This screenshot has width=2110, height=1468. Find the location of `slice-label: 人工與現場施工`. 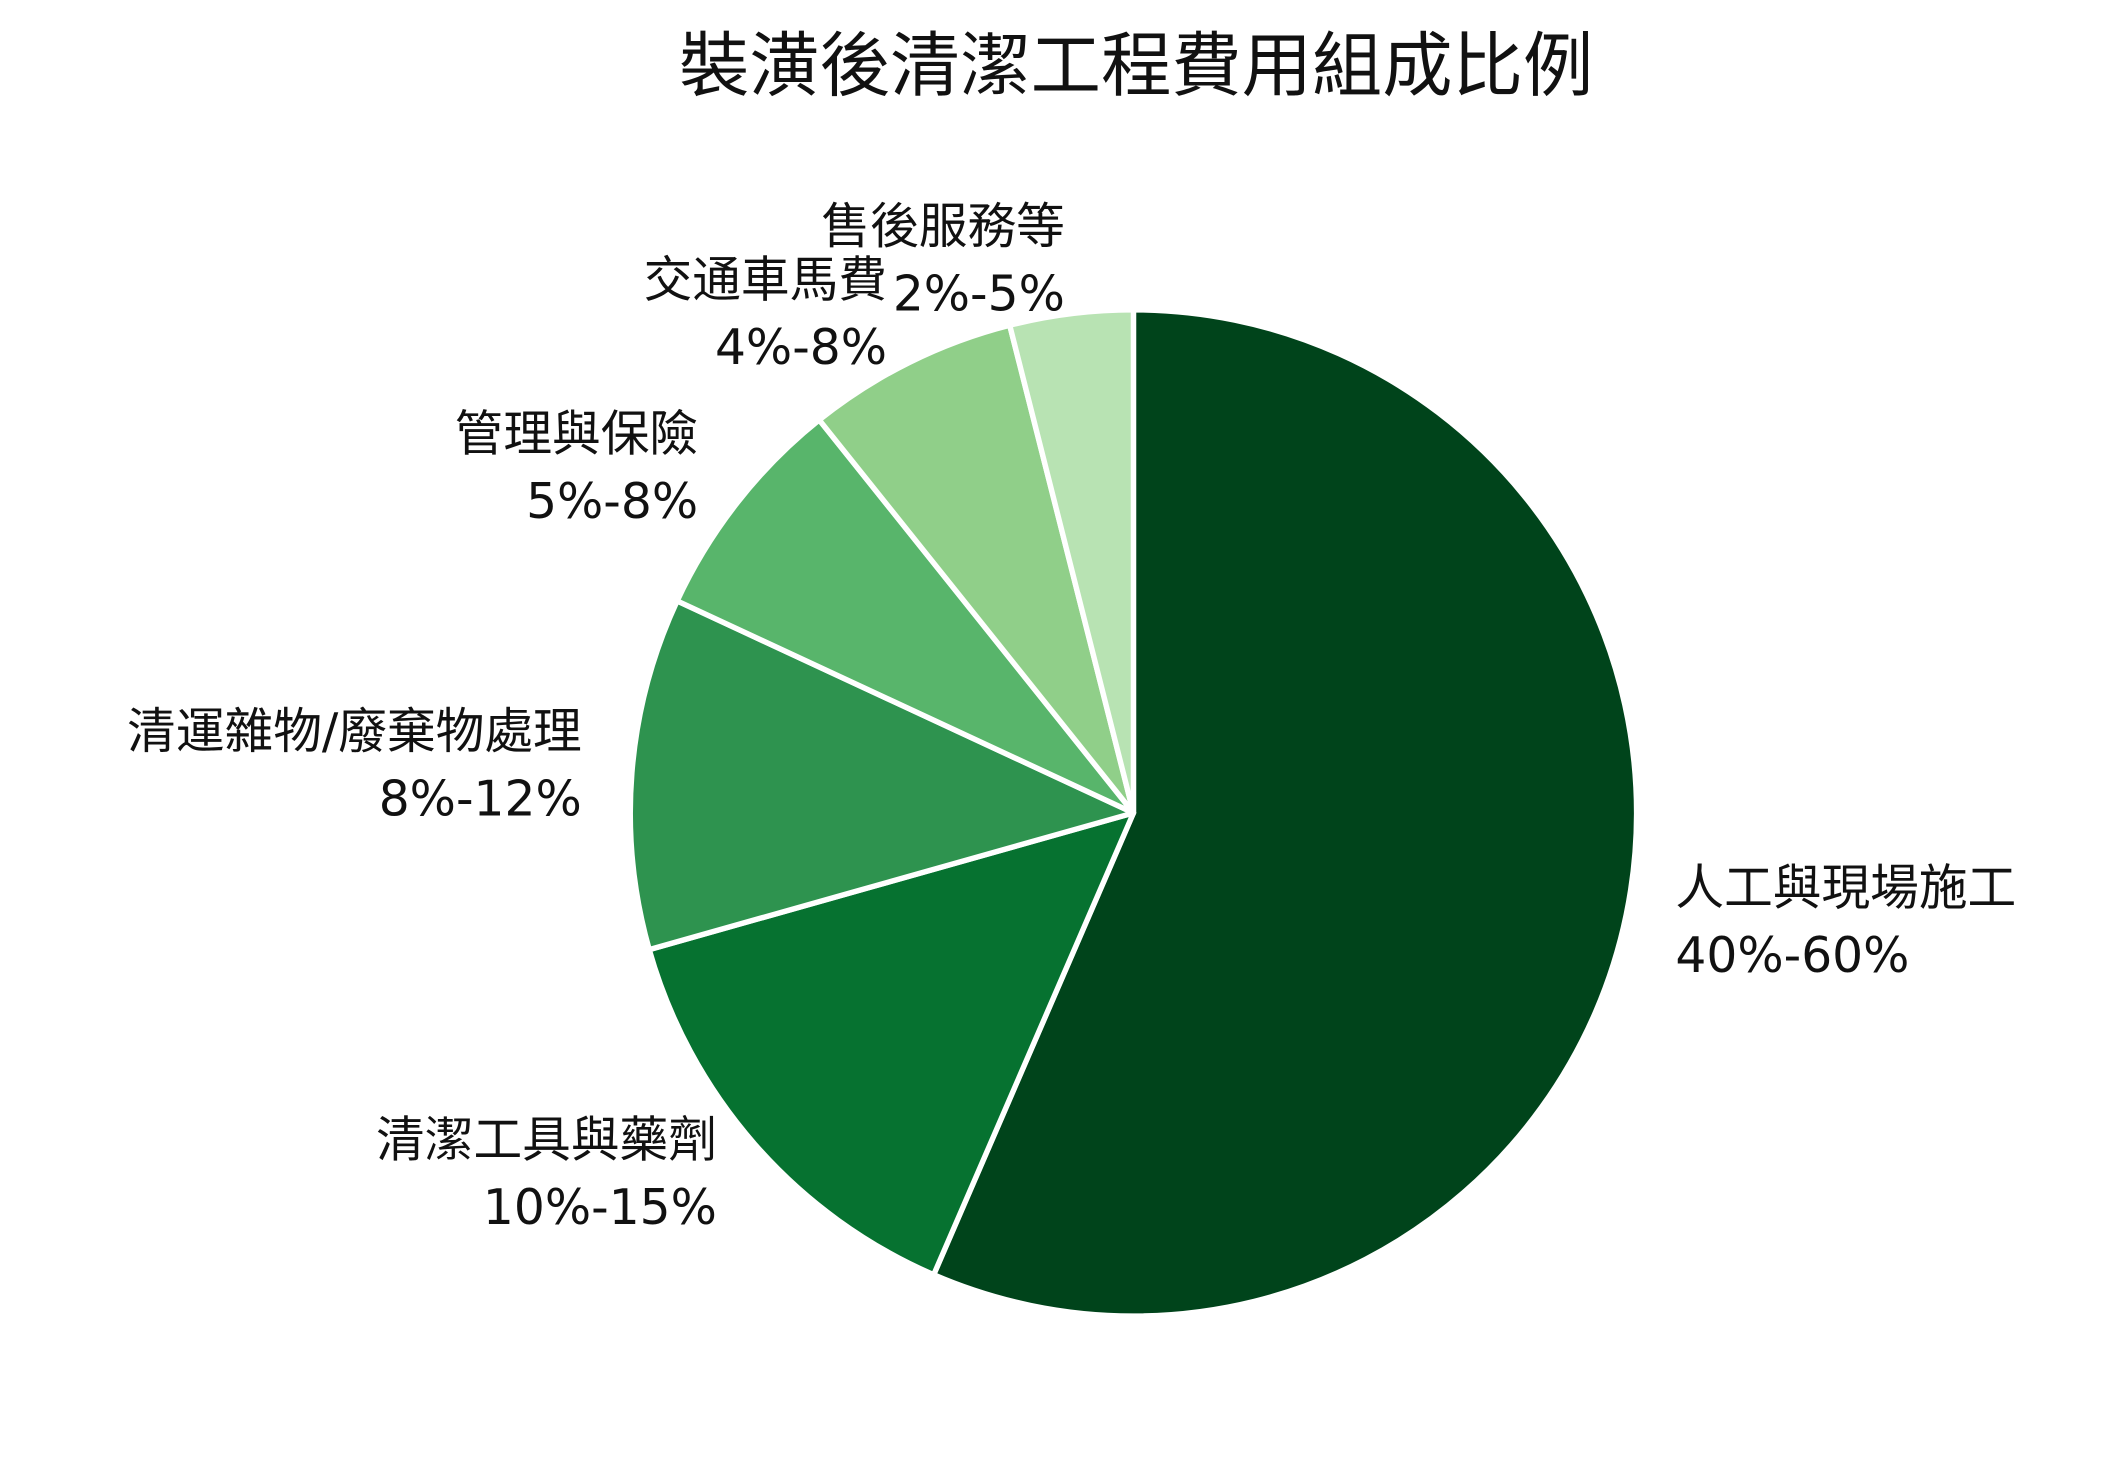

slice-label: 人工與現場施工 is located at coordinates (1845, 888).